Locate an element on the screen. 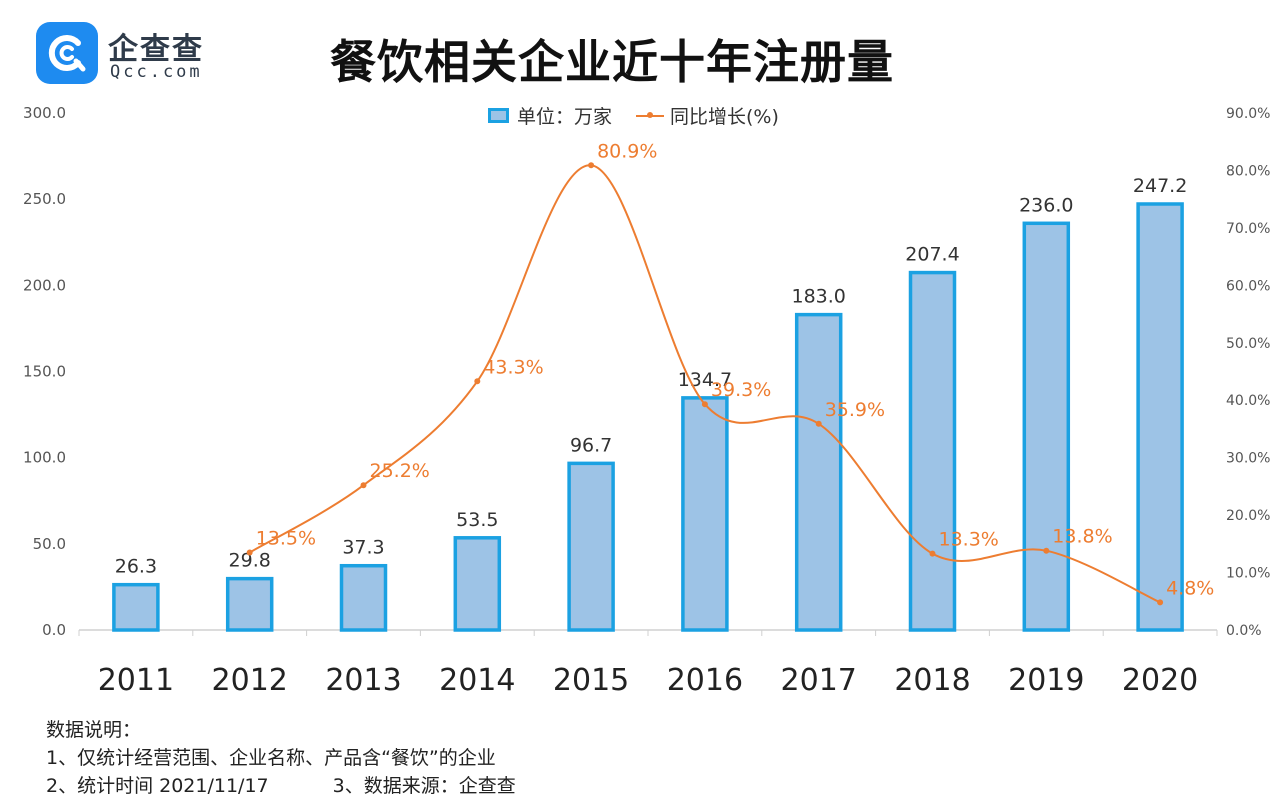  notes-line-2: 2、统计时间 2021/11/17 3、数据来源：企查查 is located at coordinates (281, 786).